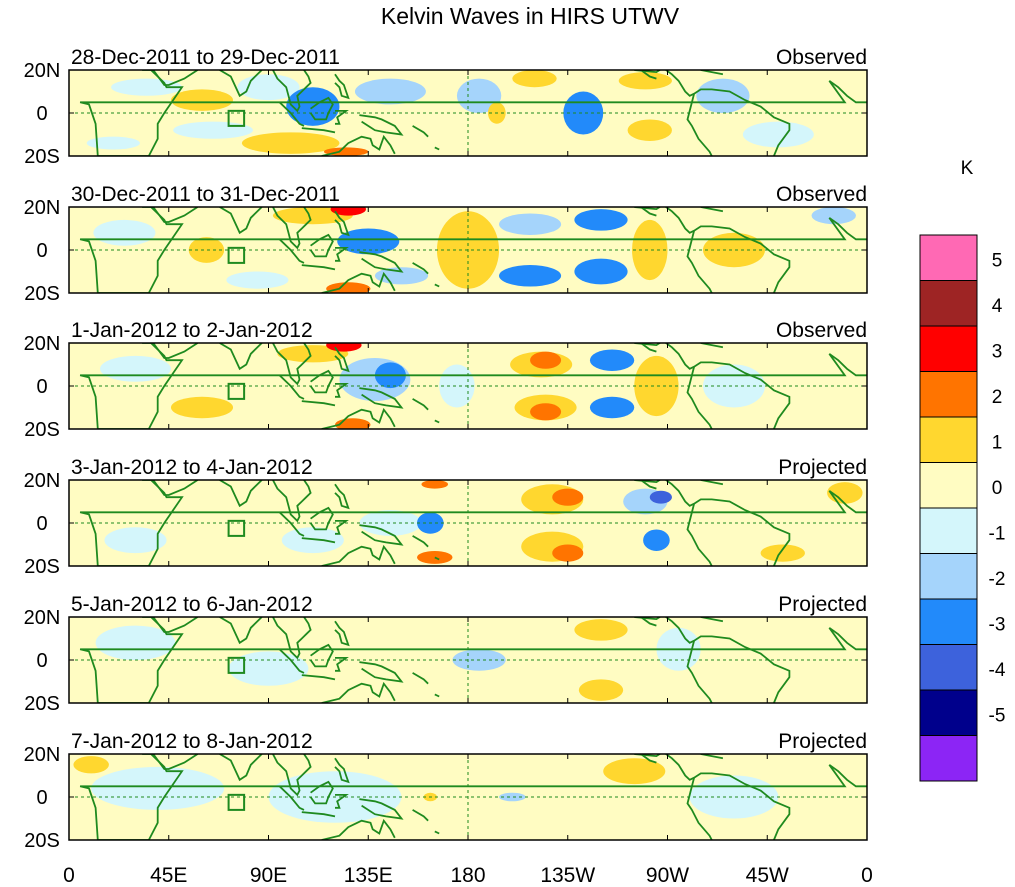  Describe the element at coordinates (530, 16) in the screenshot. I see `chart-title: Kelvin Waves in HIRS UTWV` at that location.